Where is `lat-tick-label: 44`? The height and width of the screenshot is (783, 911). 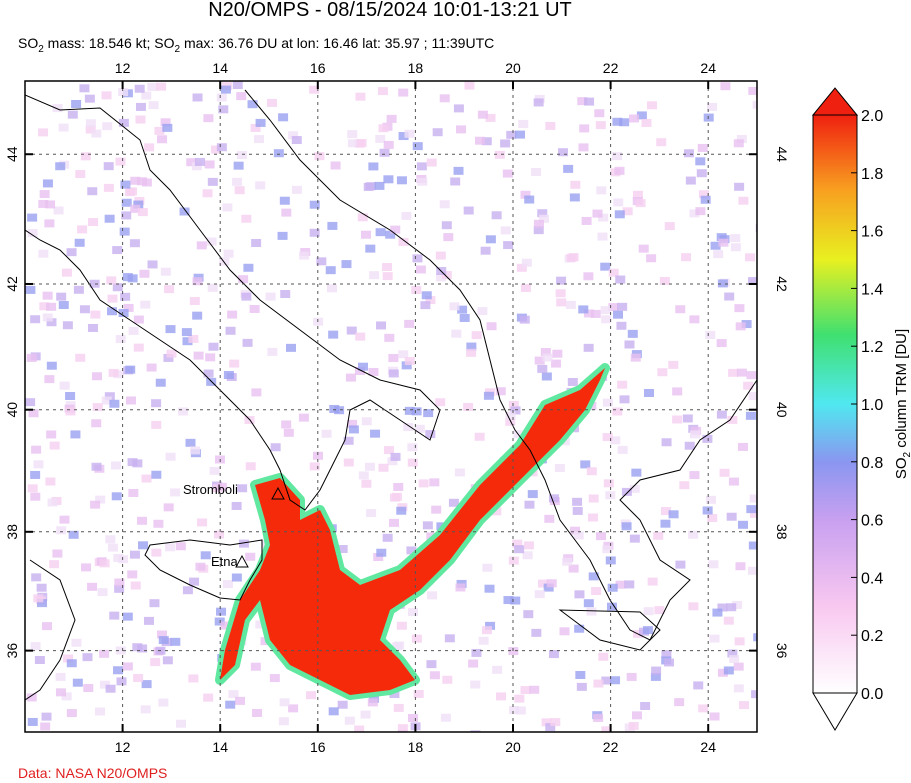 lat-tick-label: 44 is located at coordinates (782, 154).